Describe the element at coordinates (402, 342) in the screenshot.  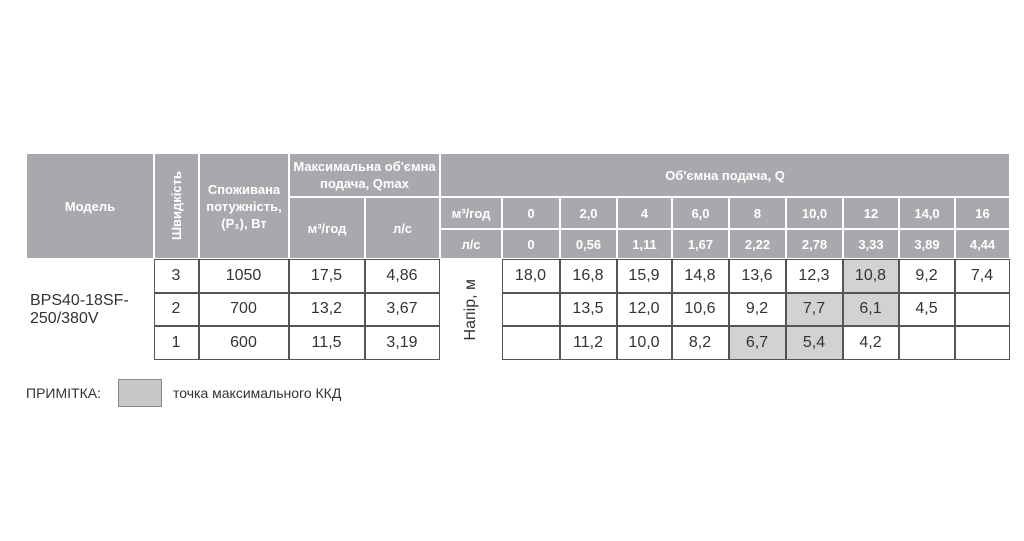
I see `cell-text: 3,19` at that location.